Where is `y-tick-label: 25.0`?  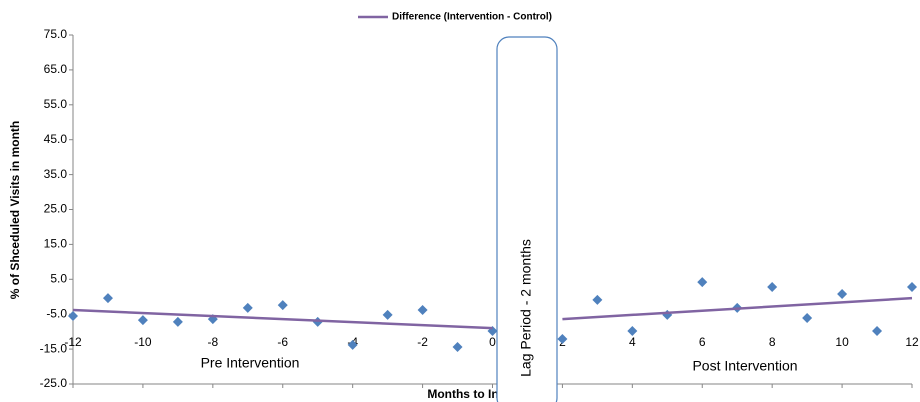
y-tick-label: 25.0 is located at coordinates (56, 209).